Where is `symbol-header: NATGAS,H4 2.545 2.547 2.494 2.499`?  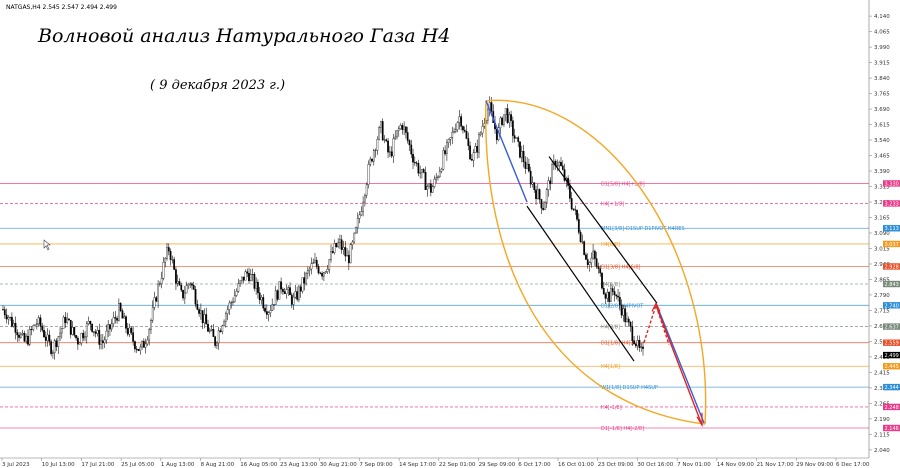 symbol-header: NATGAS,H4 2.545 2.547 2.494 2.499 is located at coordinates (61, 7).